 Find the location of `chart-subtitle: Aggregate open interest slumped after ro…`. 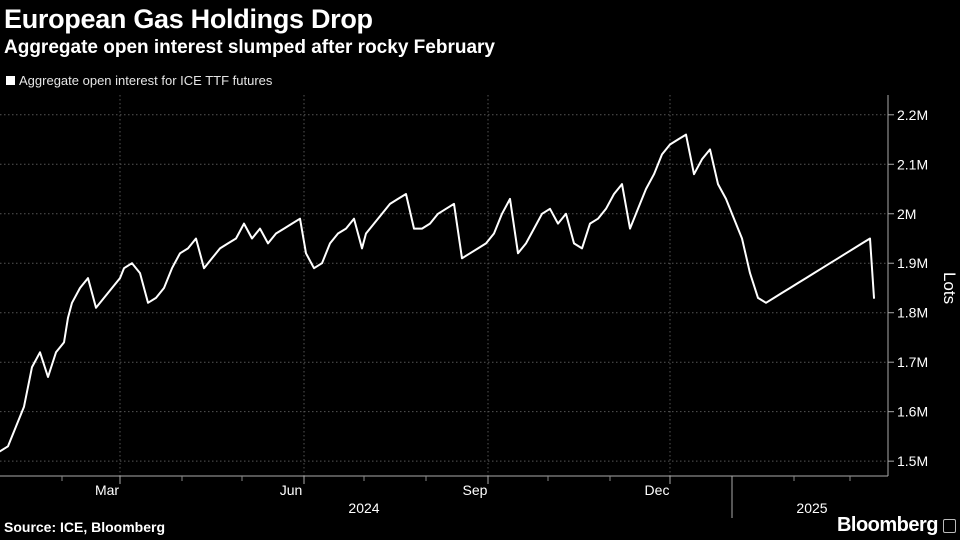

chart-subtitle: Aggregate open interest slumped after ro… is located at coordinates (249, 47).